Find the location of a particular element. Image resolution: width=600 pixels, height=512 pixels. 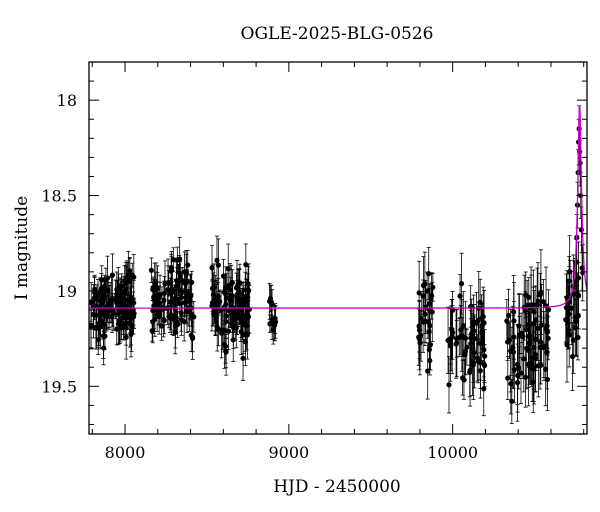

x-axis-label: HJD - 2450000 is located at coordinates (337, 487).